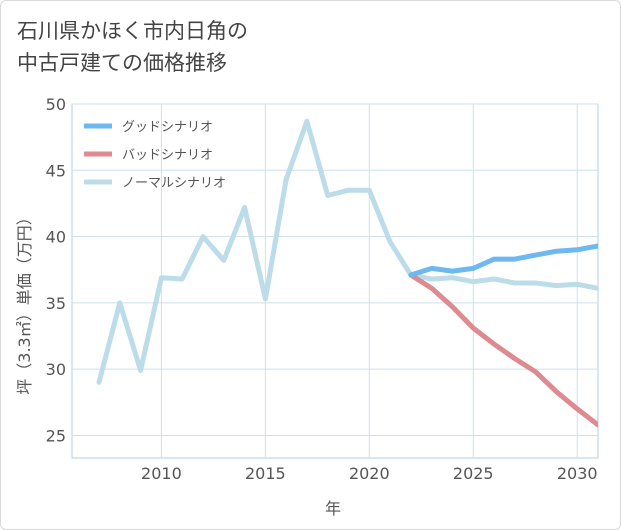  What do you see at coordinates (24, 301) in the screenshot?
I see `y-axis-label: 坪（3.3㎡）単価（万円）` at bounding box center [24, 301].